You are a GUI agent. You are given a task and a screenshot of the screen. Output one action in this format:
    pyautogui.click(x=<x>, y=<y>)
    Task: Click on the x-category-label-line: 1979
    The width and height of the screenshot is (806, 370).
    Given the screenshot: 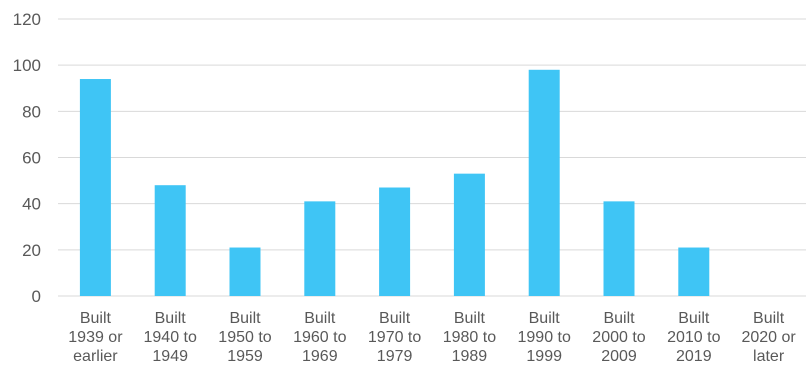 What is the action you would take?
    pyautogui.click(x=395, y=356)
    